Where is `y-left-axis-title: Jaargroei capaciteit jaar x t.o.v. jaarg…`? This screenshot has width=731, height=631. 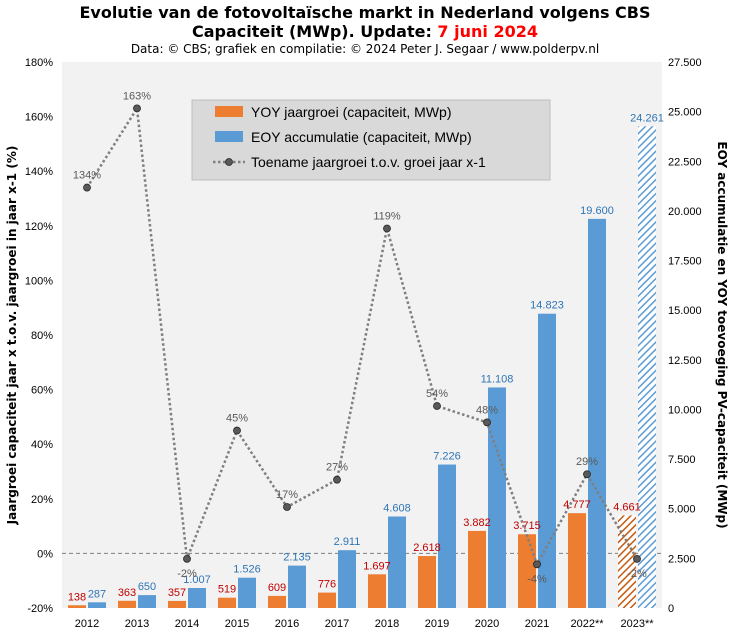 y-left-axis-title: Jaargroei capaciteit jaar x t.o.v. jaarg… is located at coordinates (12, 336).